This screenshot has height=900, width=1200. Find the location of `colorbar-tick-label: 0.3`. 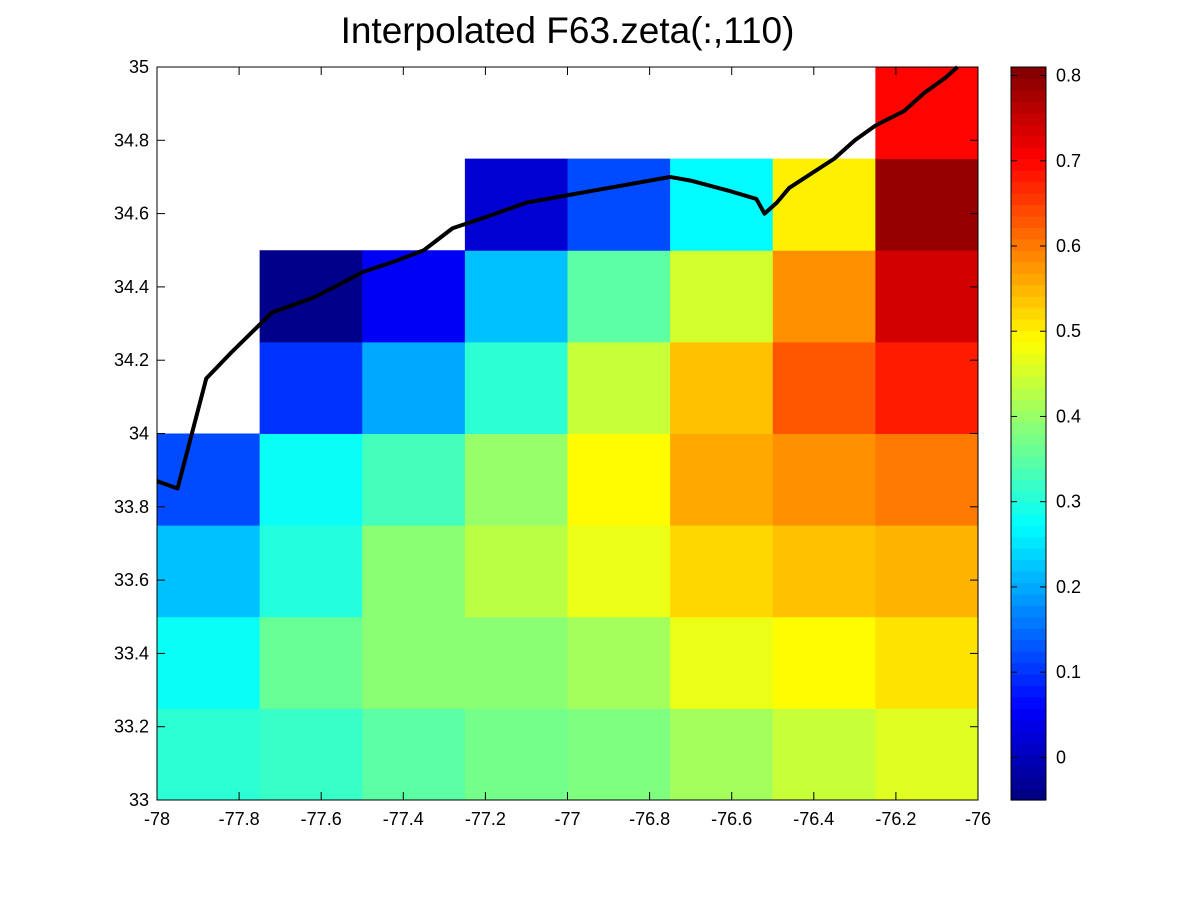

colorbar-tick-label: 0.3 is located at coordinates (1068, 502).